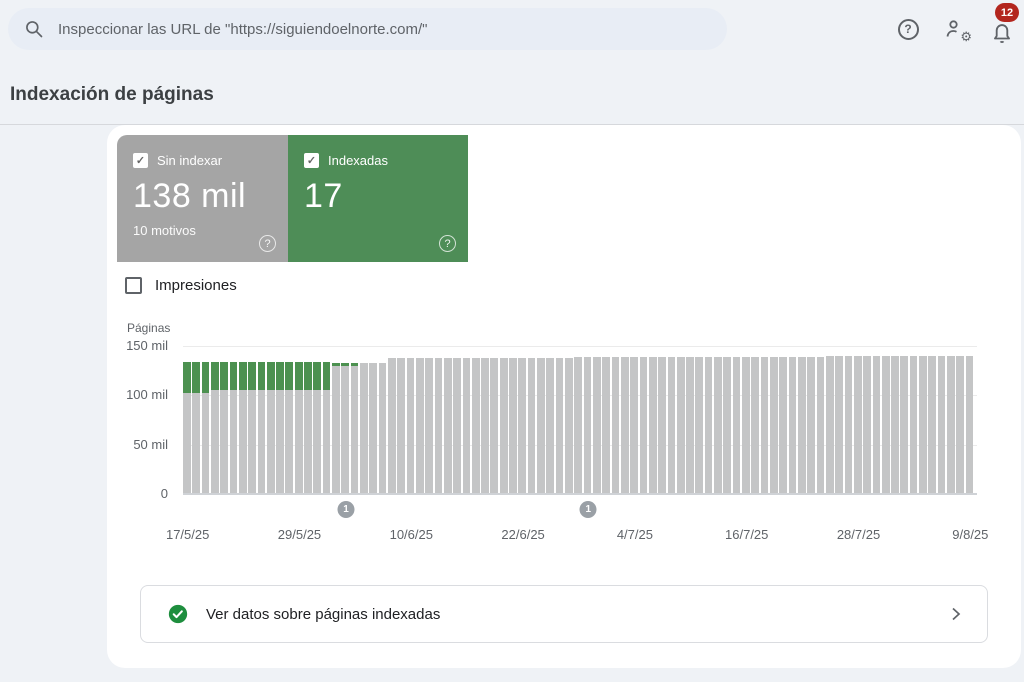 This screenshot has width=1024, height=682. What do you see at coordinates (952, 28) in the screenshot?
I see `user-icon` at bounding box center [952, 28].